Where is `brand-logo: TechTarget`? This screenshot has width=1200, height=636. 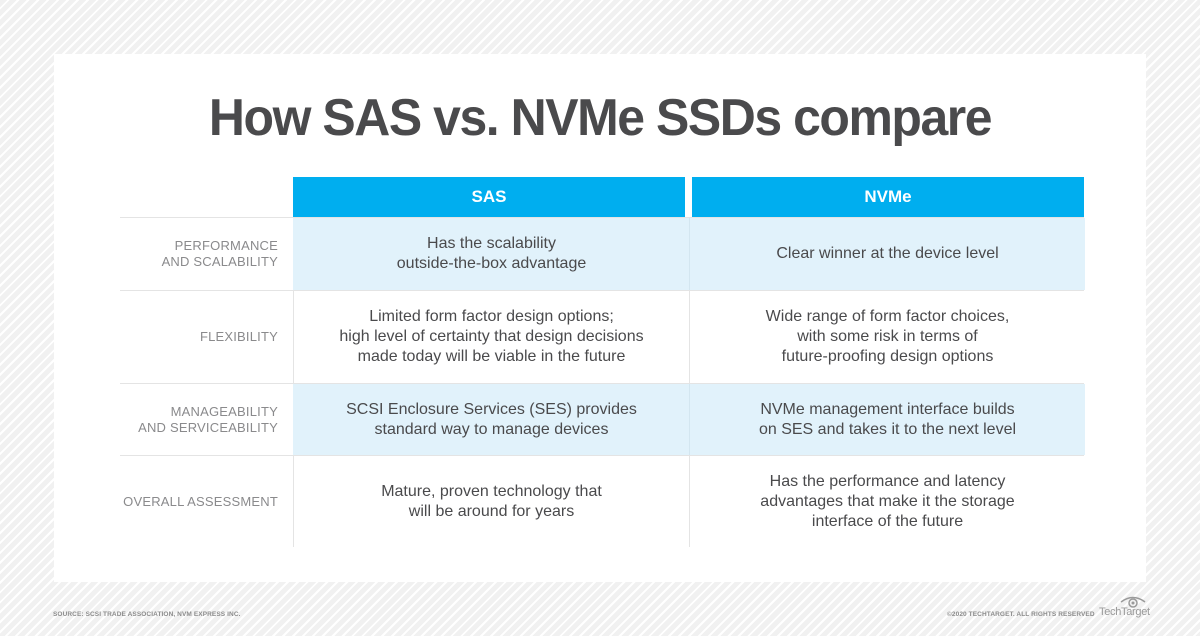
brand-logo: TechTarget is located at coordinates (1124, 609).